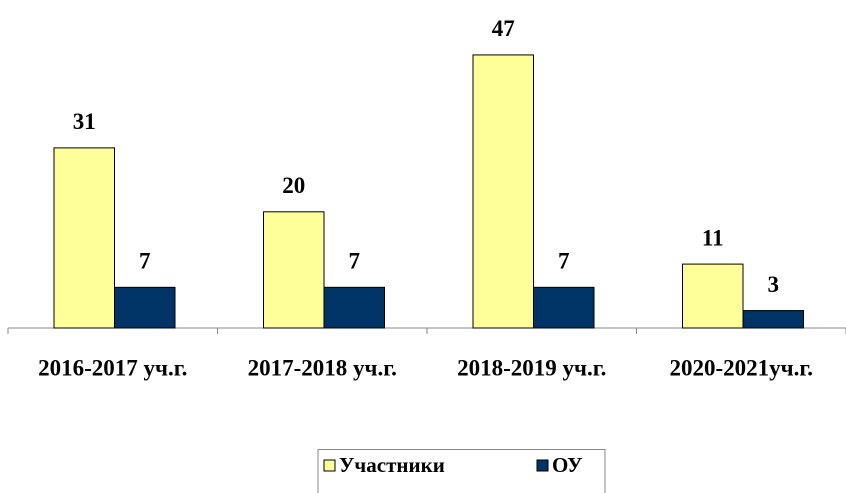  What do you see at coordinates (713, 237) in the screenshot?
I see `value-label: 11` at bounding box center [713, 237].